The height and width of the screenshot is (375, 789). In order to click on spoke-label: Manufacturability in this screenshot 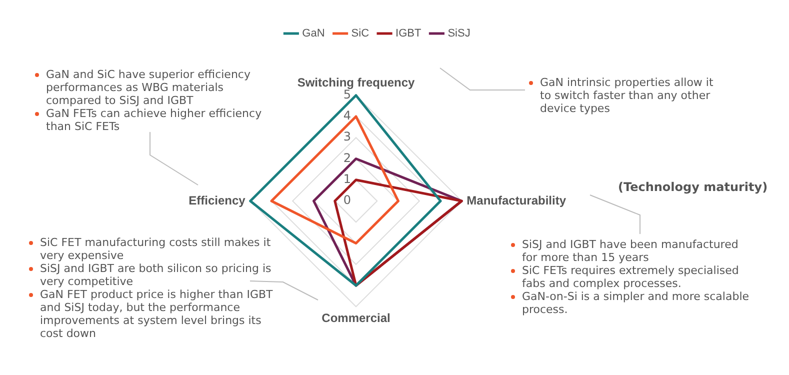, I will do `click(516, 200)`.